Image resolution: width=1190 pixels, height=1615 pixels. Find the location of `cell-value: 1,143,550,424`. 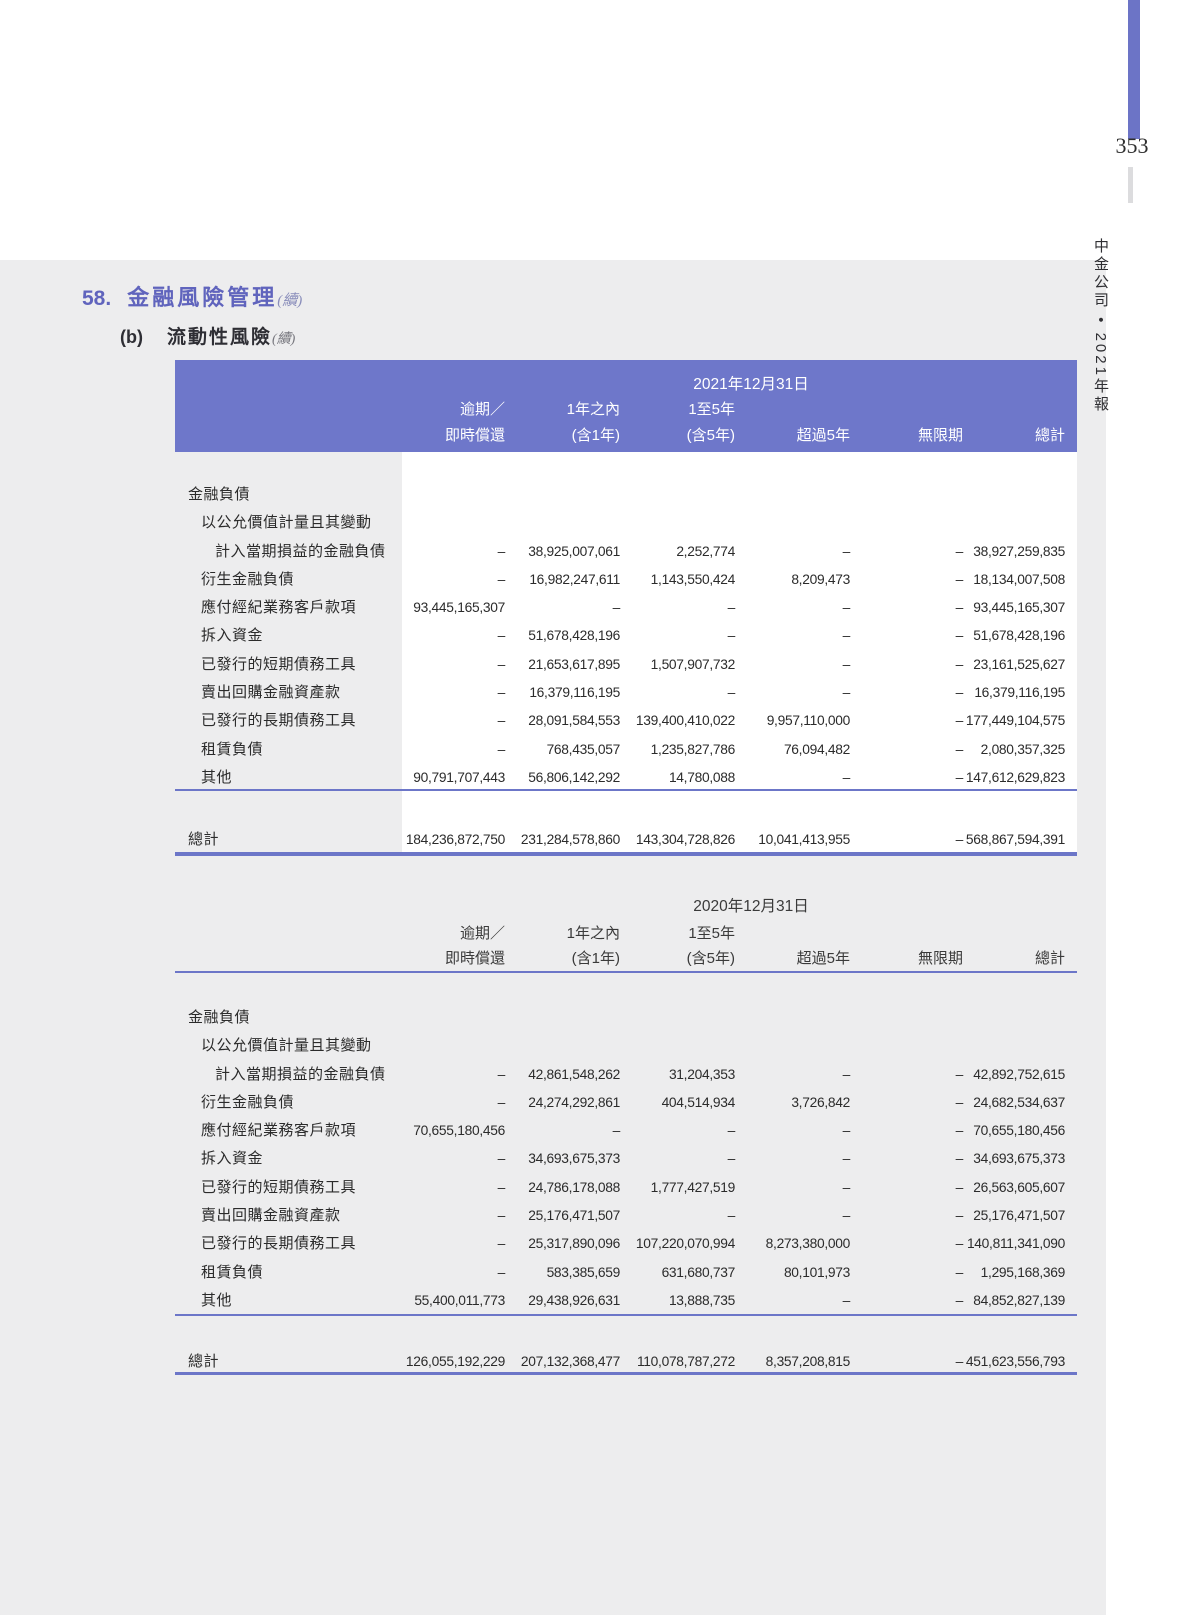

cell-value: 1,143,550,424 is located at coordinates (693, 579).